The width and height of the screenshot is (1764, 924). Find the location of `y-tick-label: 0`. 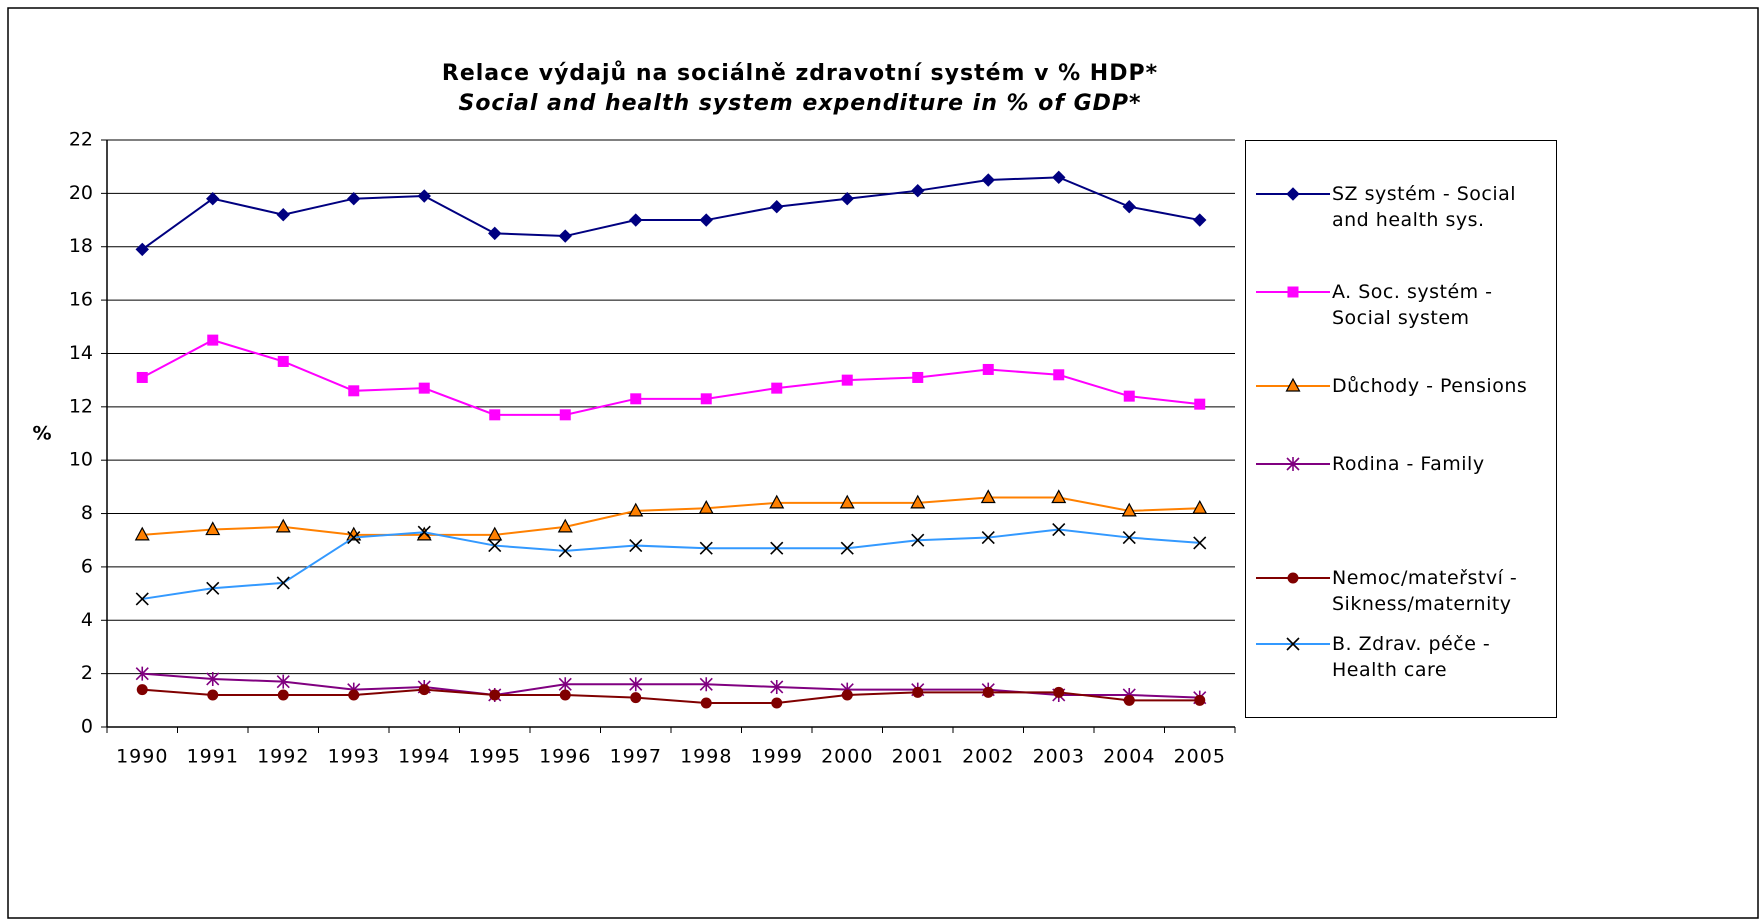

y-tick-label: 0 is located at coordinates (87, 727).